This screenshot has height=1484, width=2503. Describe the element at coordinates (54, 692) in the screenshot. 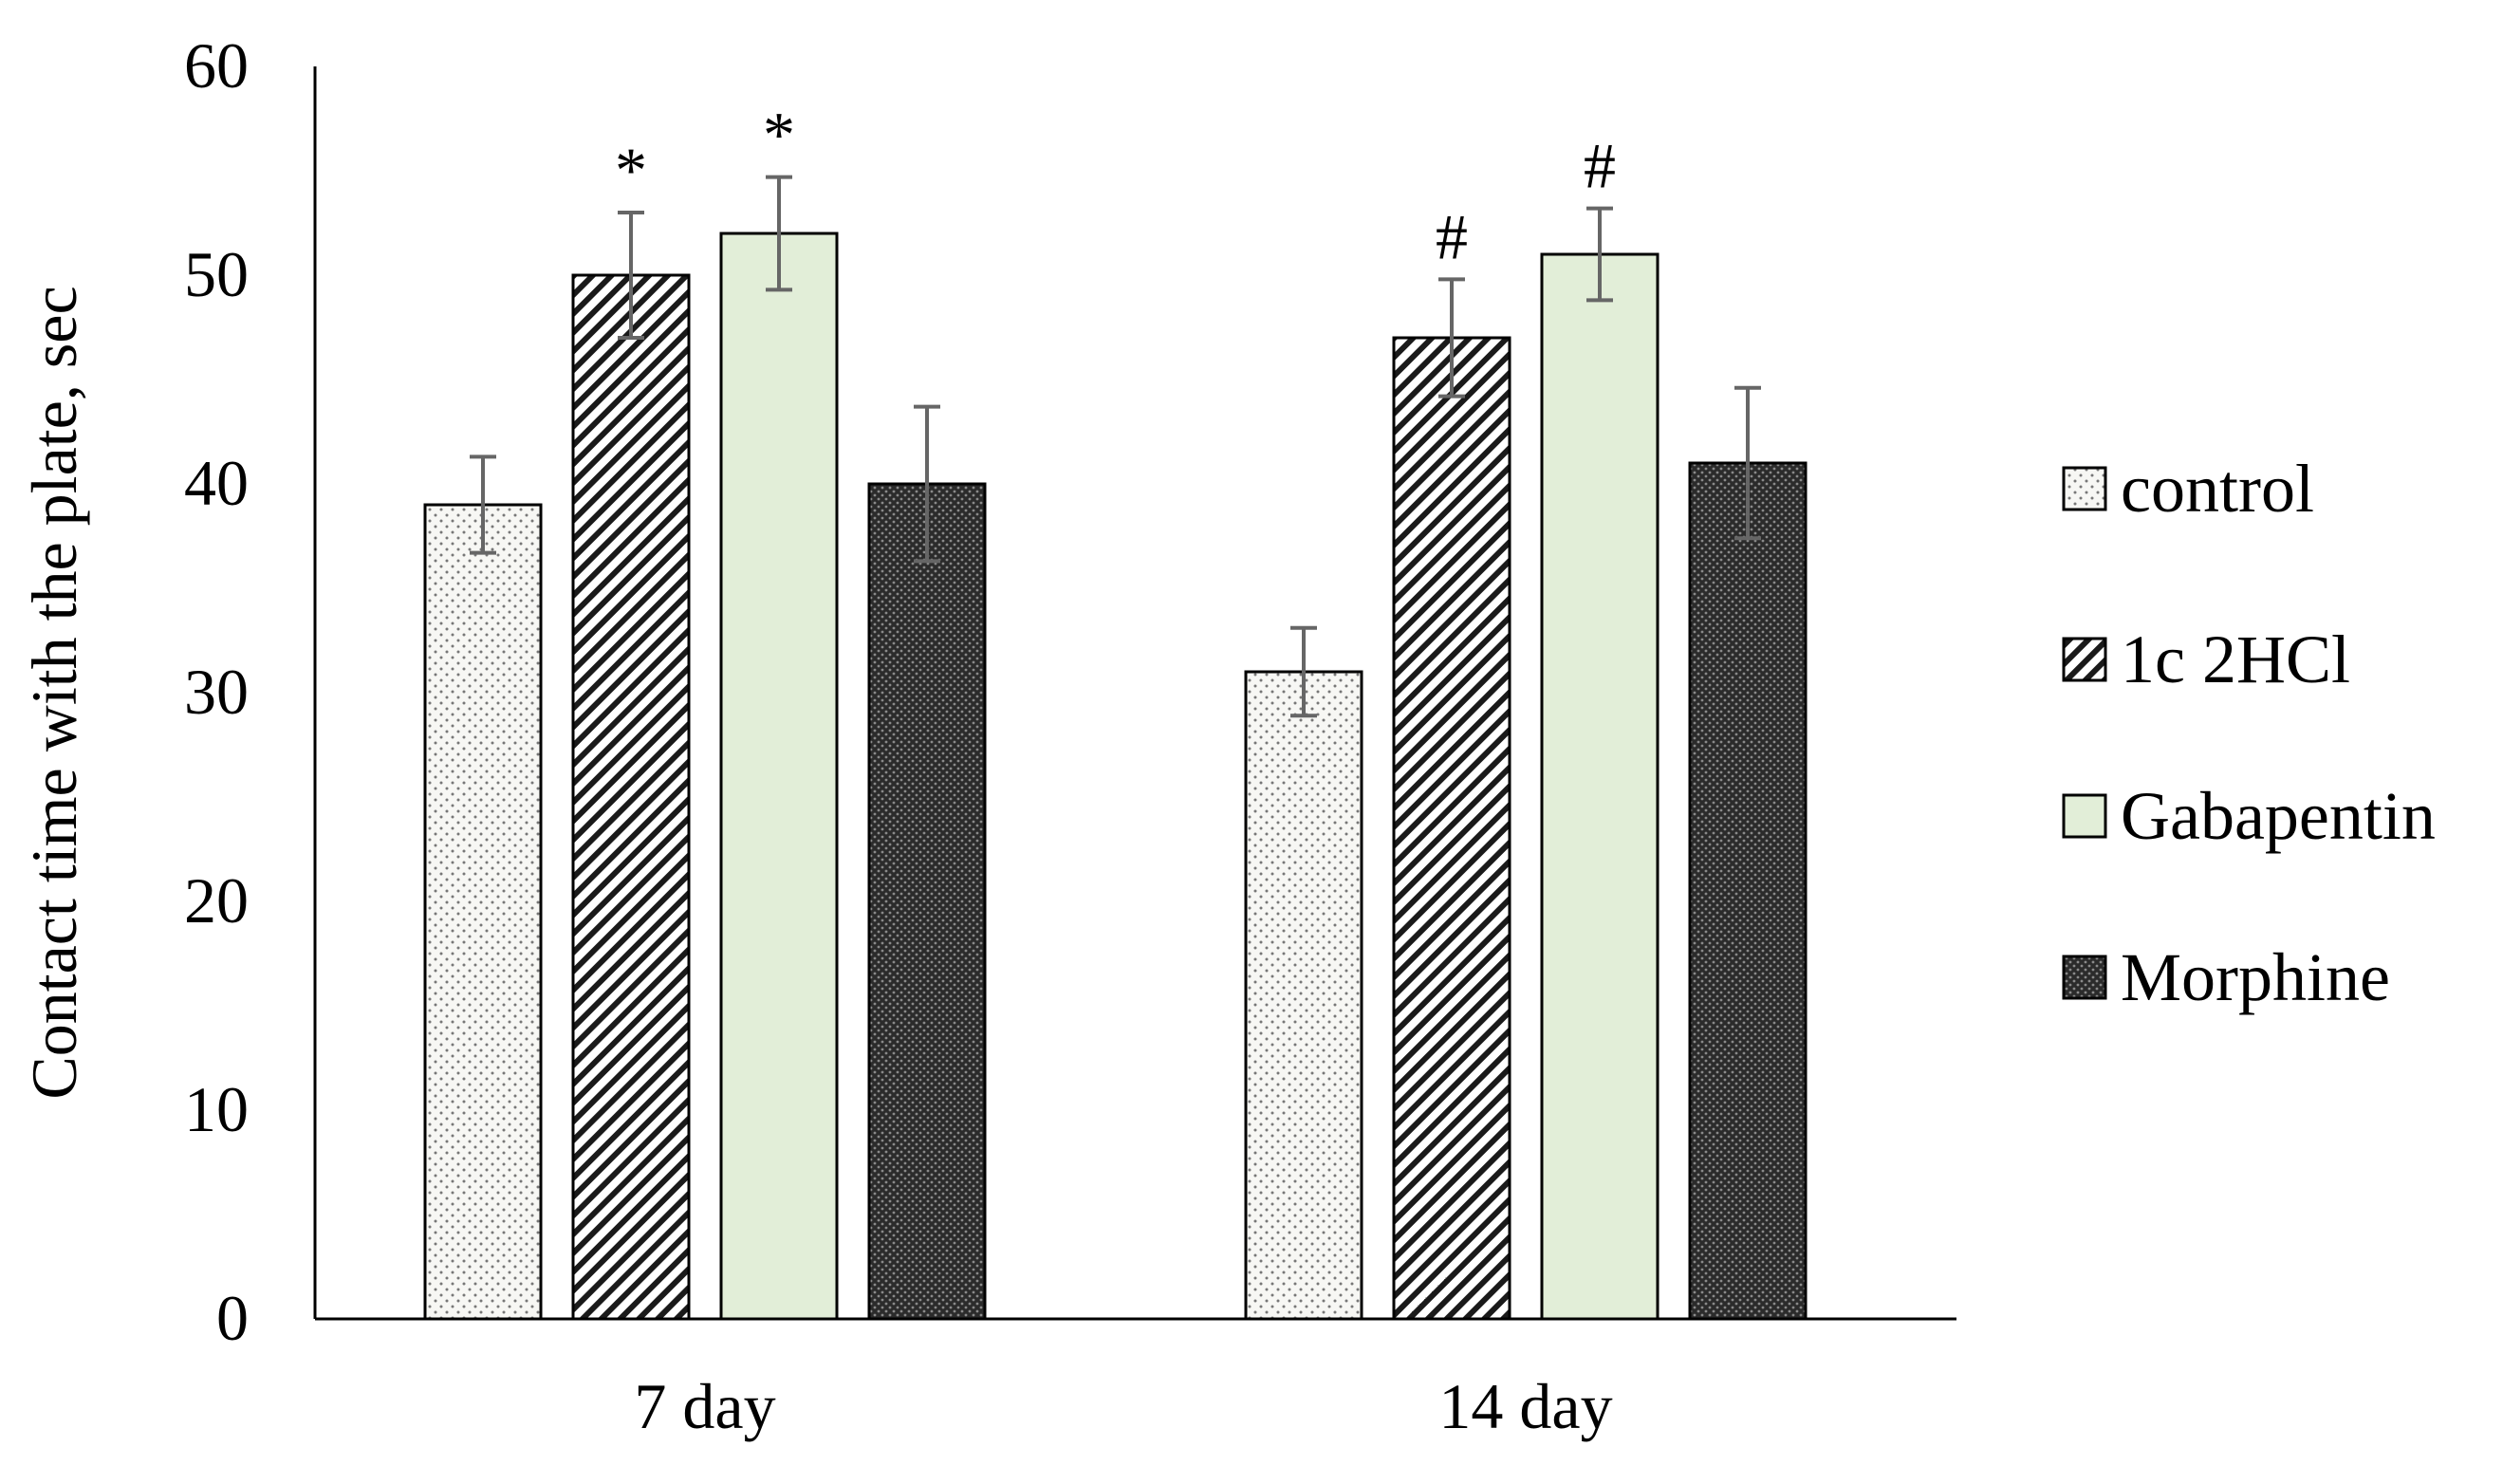

I see `y-axis-title: Contact time with the plate, sec` at that location.